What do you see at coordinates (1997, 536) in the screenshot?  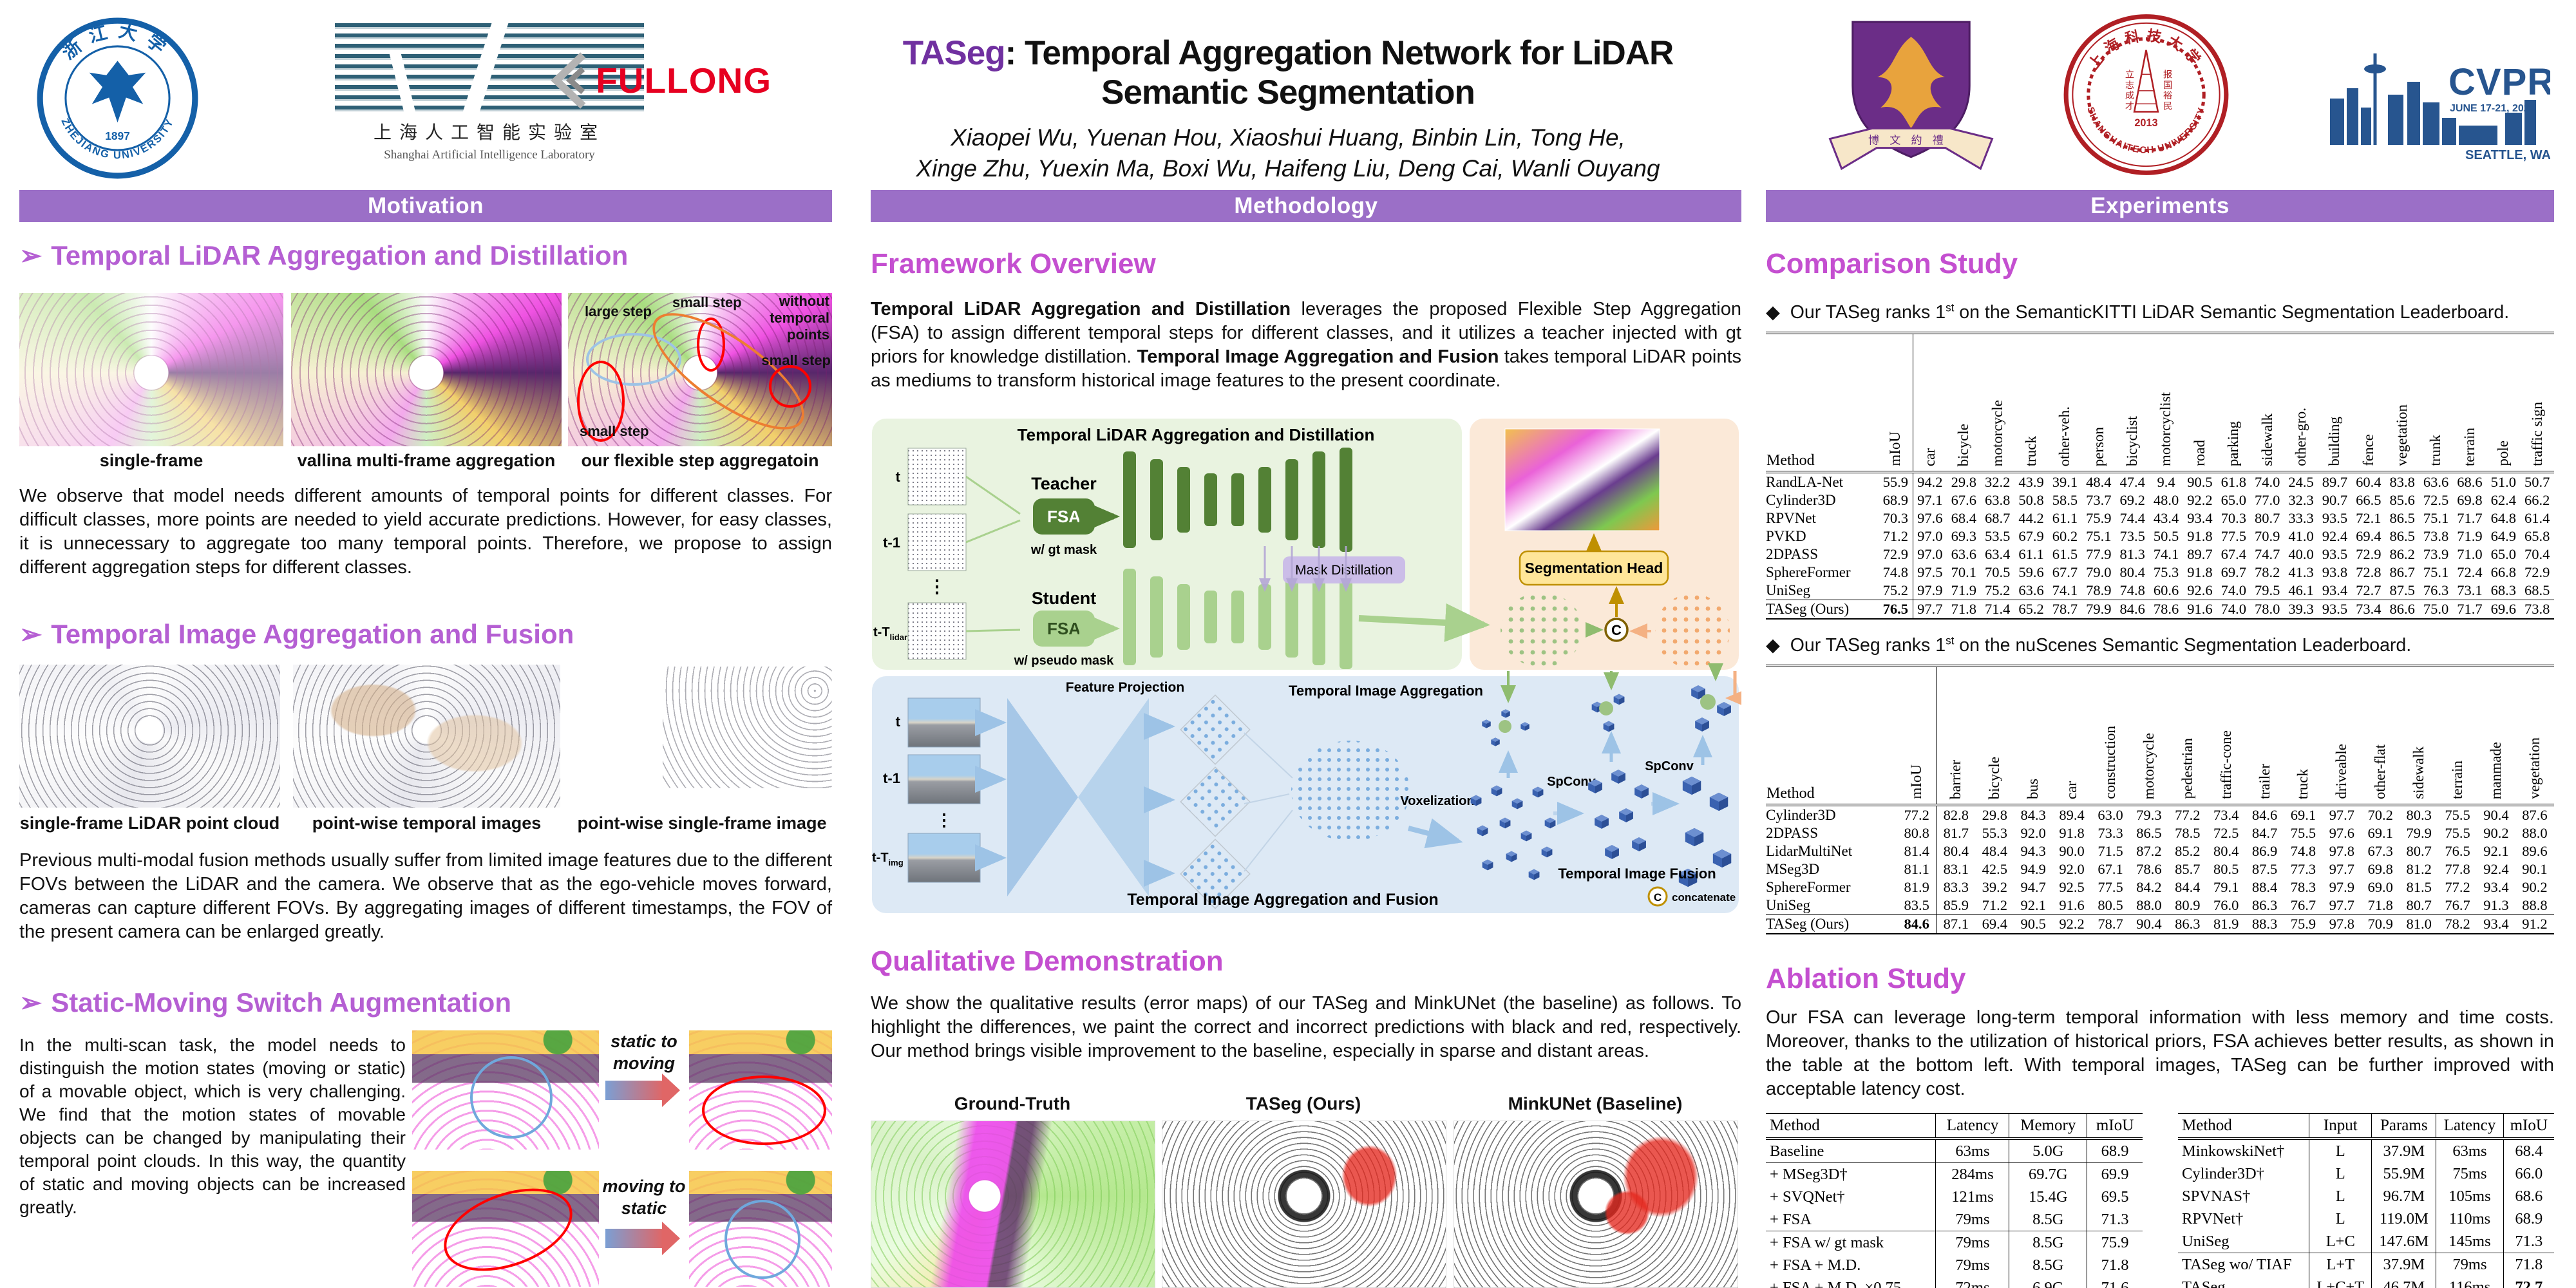 I see `table-cell: 53.5` at bounding box center [1997, 536].